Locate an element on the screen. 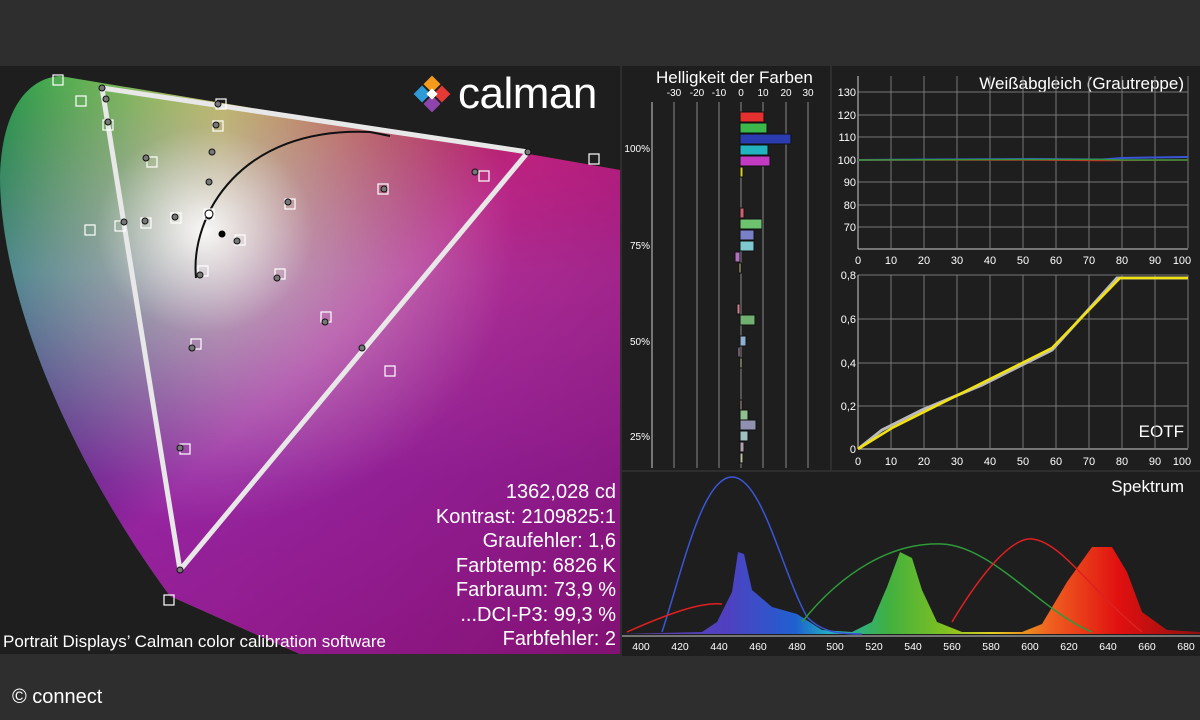 The image size is (1200, 720). spectrum-xtick: 460 is located at coordinates (758, 647).